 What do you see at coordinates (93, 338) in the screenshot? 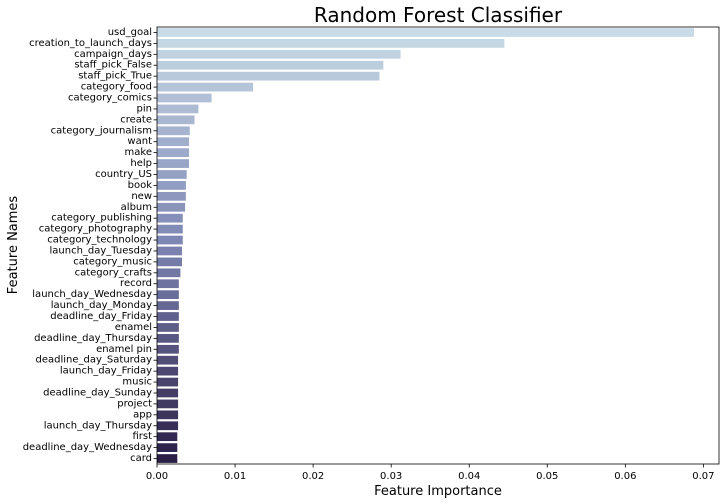
I see `y-tick-label: deadline_day_Thursday` at bounding box center [93, 338].